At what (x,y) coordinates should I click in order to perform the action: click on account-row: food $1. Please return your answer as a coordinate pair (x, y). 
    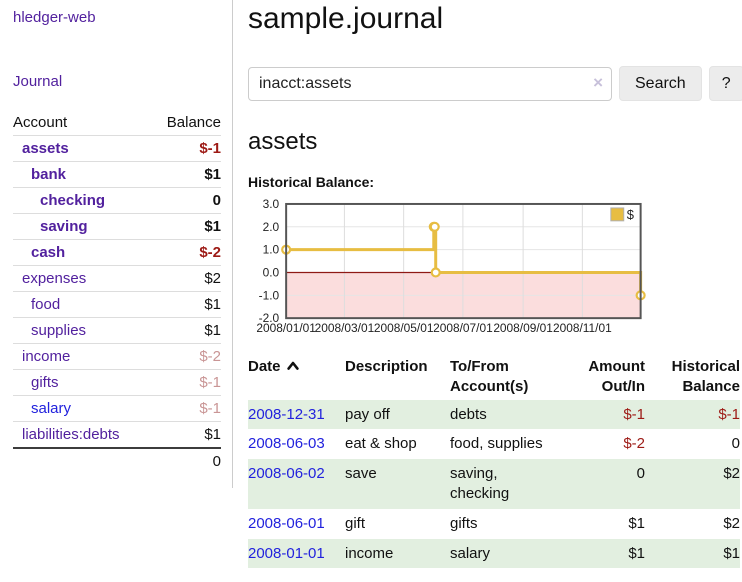
    Looking at the image, I should click on (117, 304).